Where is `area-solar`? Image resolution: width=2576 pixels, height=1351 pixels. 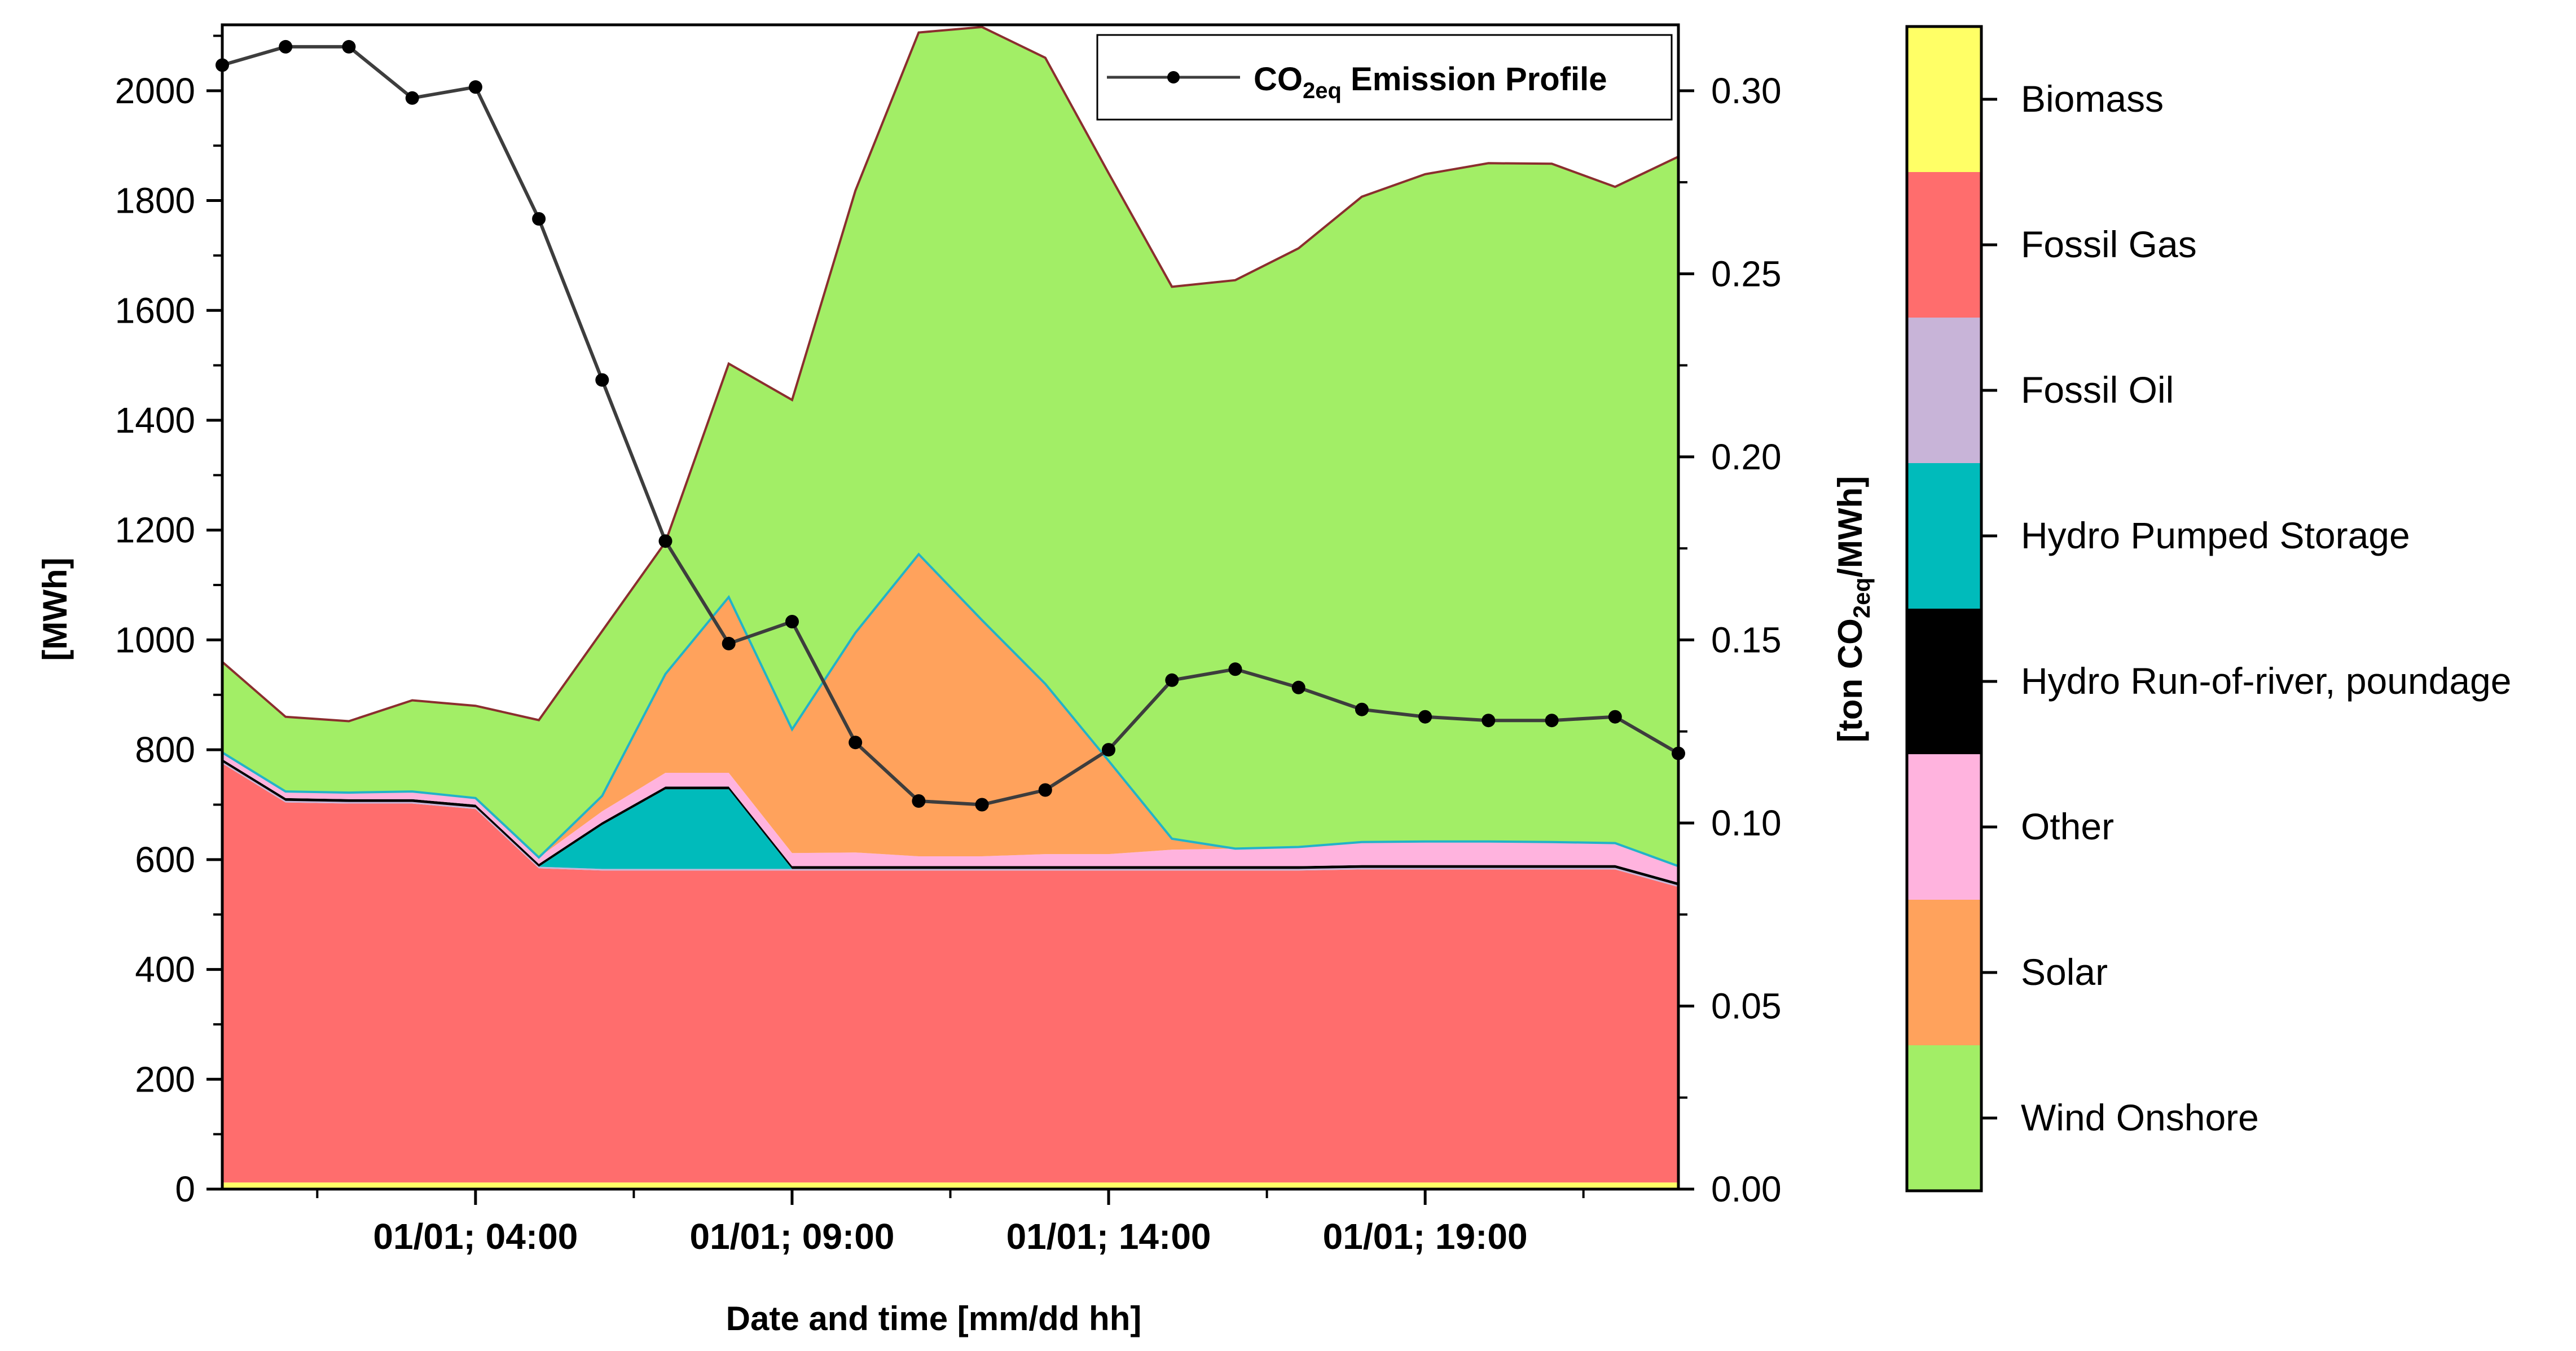
area-solar is located at coordinates (950, 710).